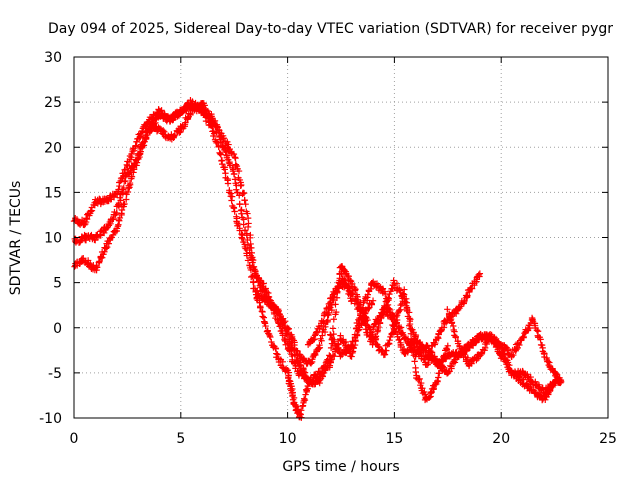 This screenshot has width=640, height=480. I want to click on x-tick-label: 10, so click(288, 439).